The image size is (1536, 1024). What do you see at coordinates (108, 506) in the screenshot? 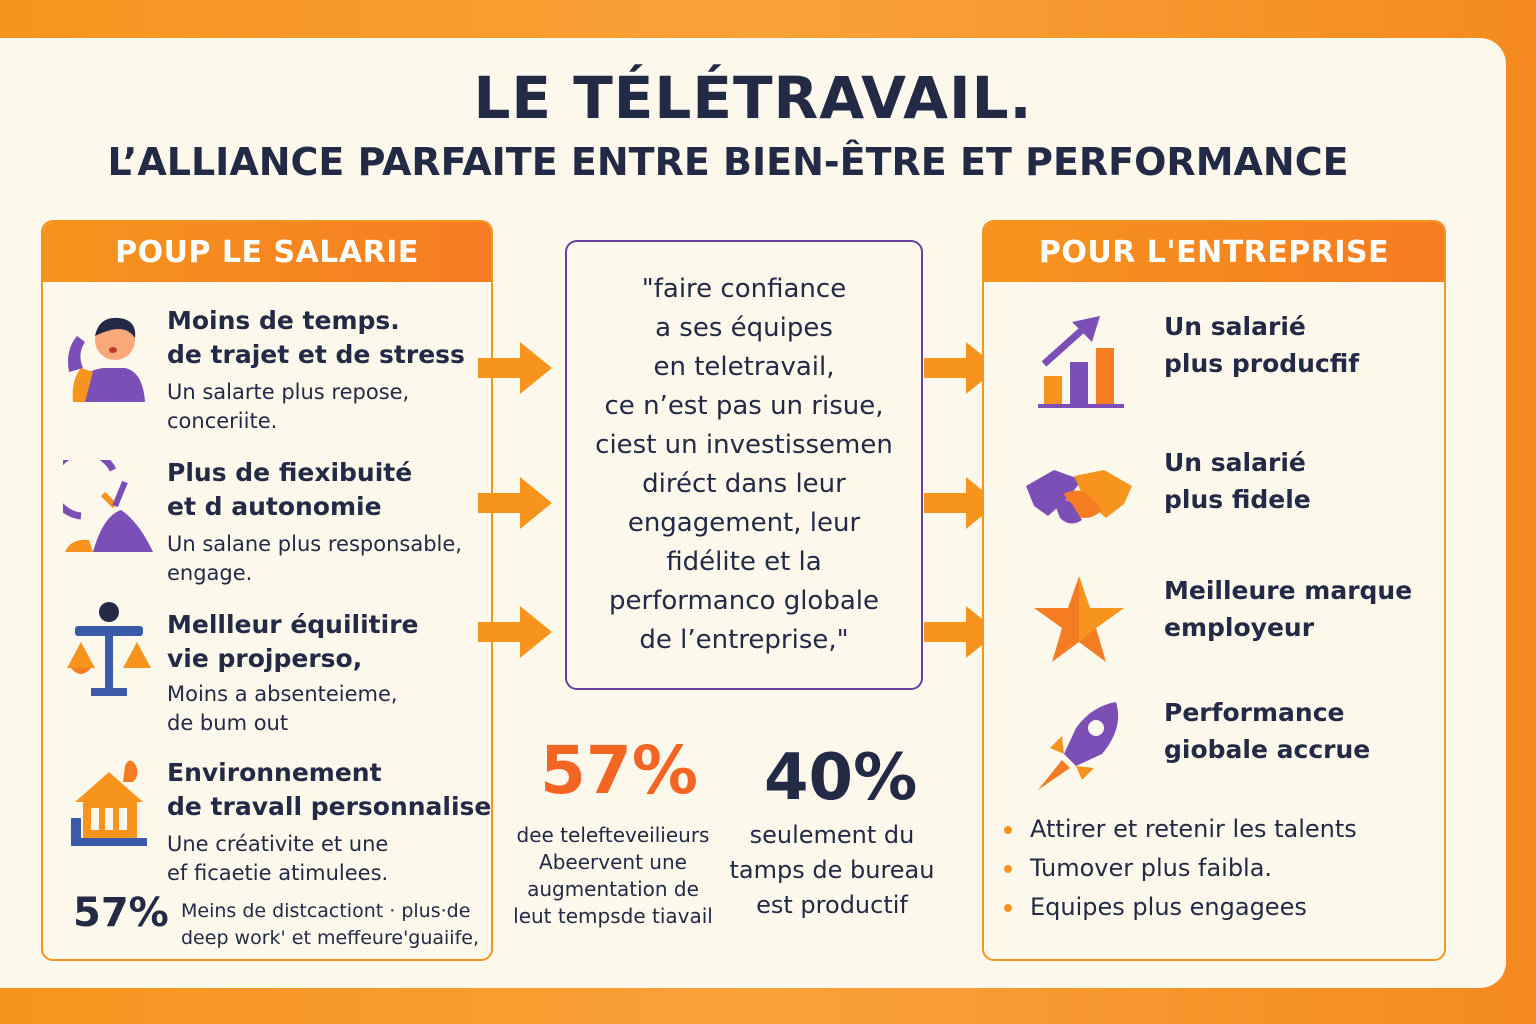
I see `clock-person-icon` at bounding box center [108, 506].